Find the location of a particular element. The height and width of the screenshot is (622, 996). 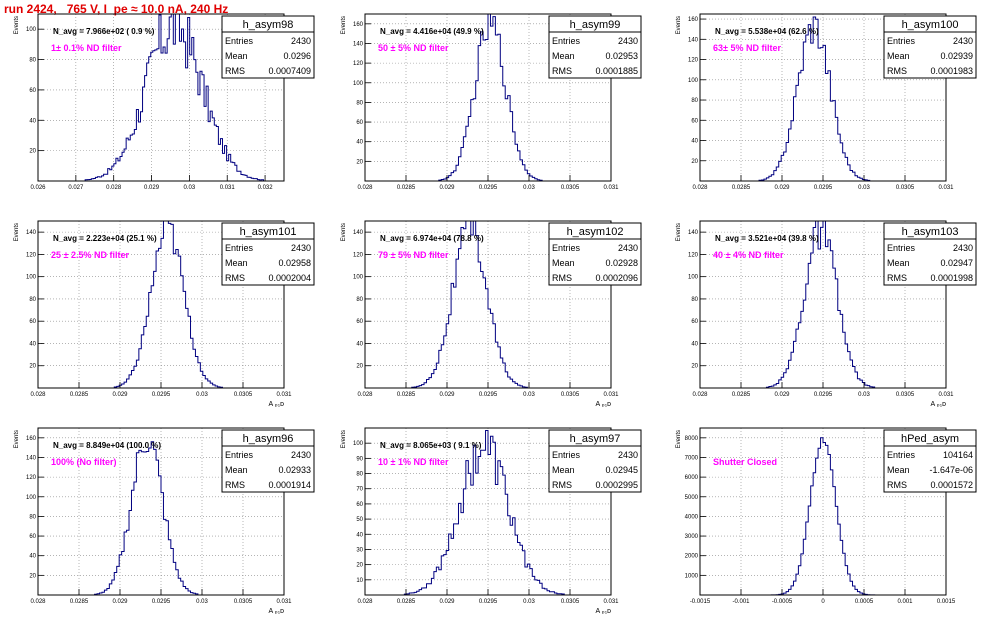

histogram-name: h_asym98 is located at coordinates (268, 25).